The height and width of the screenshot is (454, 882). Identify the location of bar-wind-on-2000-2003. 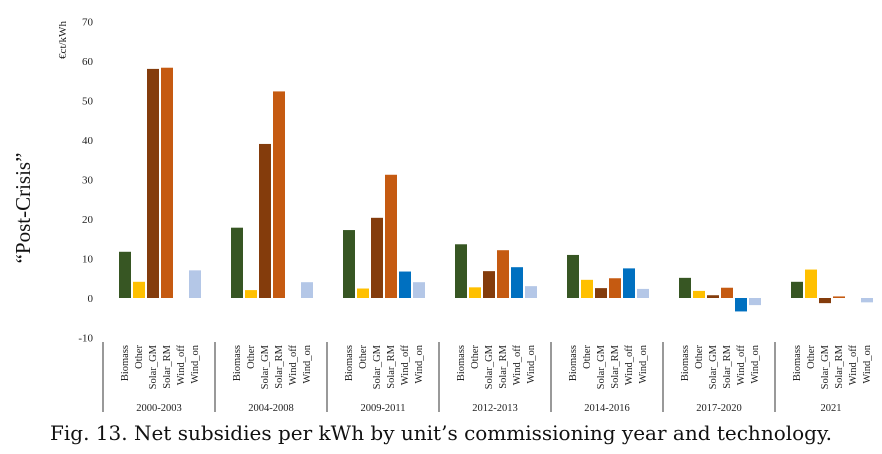
(195, 284).